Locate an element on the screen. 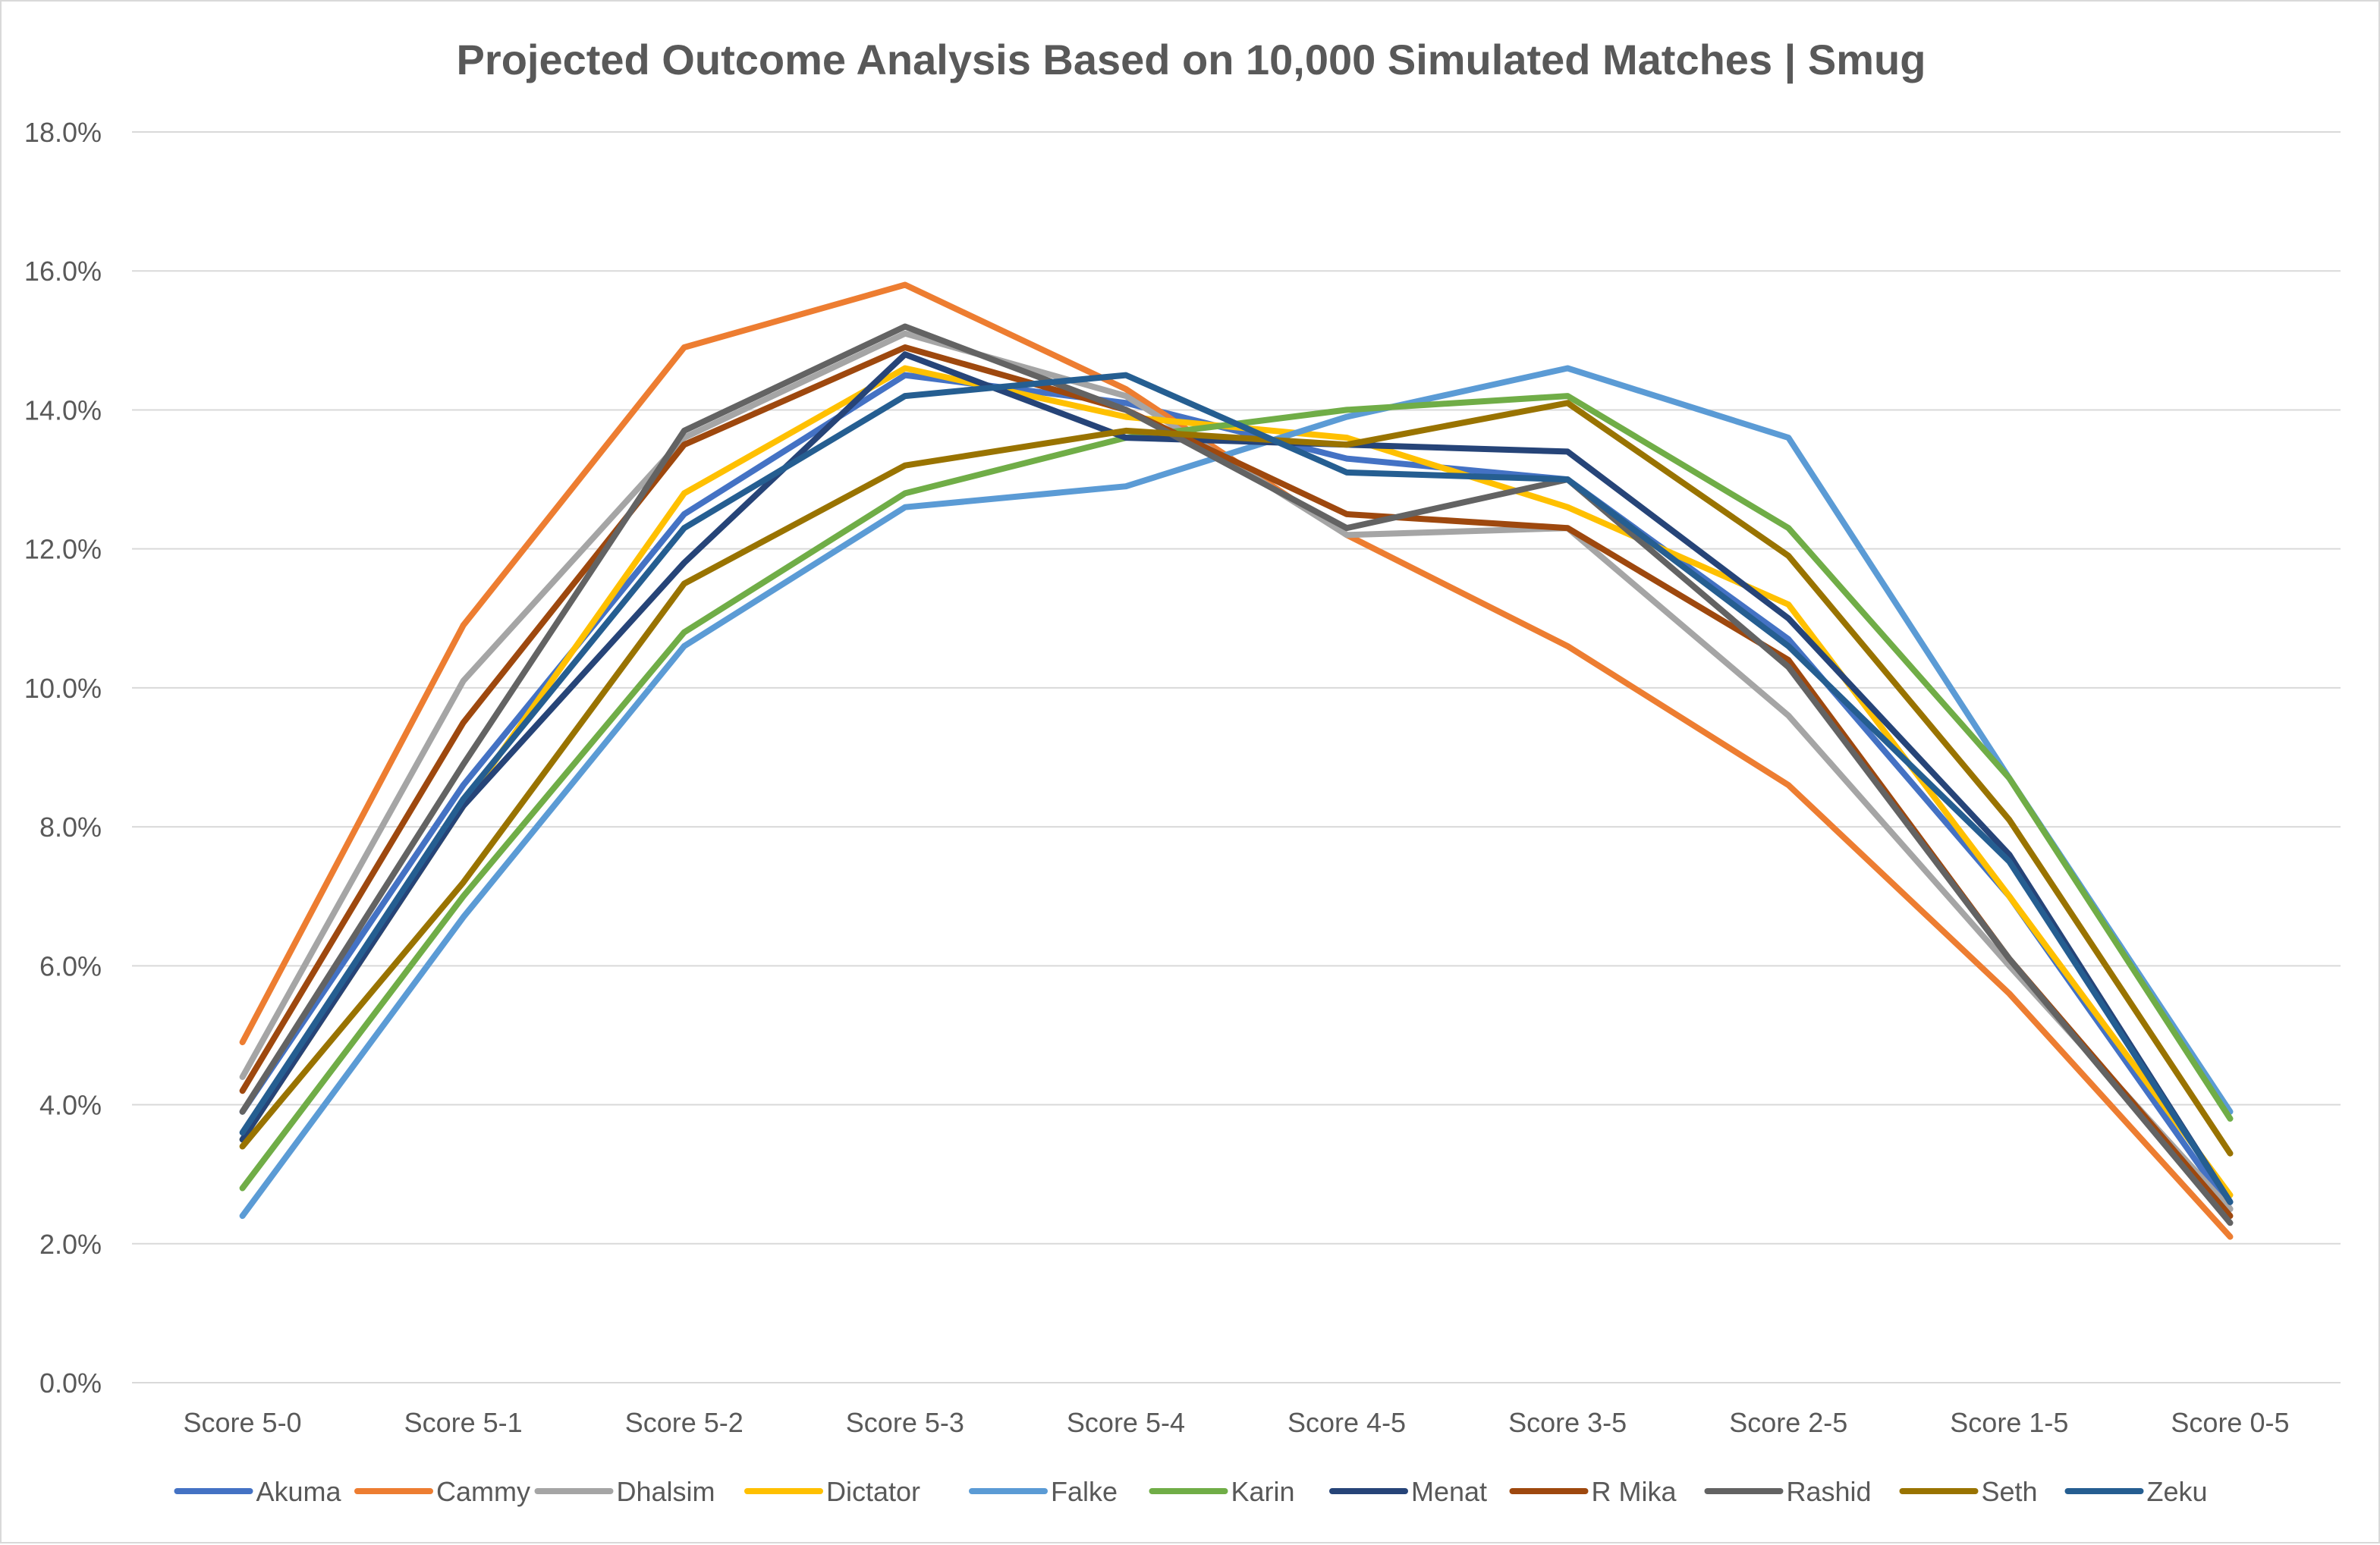 This screenshot has width=2380, height=1545. x-tick-label: Score 5-2 is located at coordinates (684, 1422).